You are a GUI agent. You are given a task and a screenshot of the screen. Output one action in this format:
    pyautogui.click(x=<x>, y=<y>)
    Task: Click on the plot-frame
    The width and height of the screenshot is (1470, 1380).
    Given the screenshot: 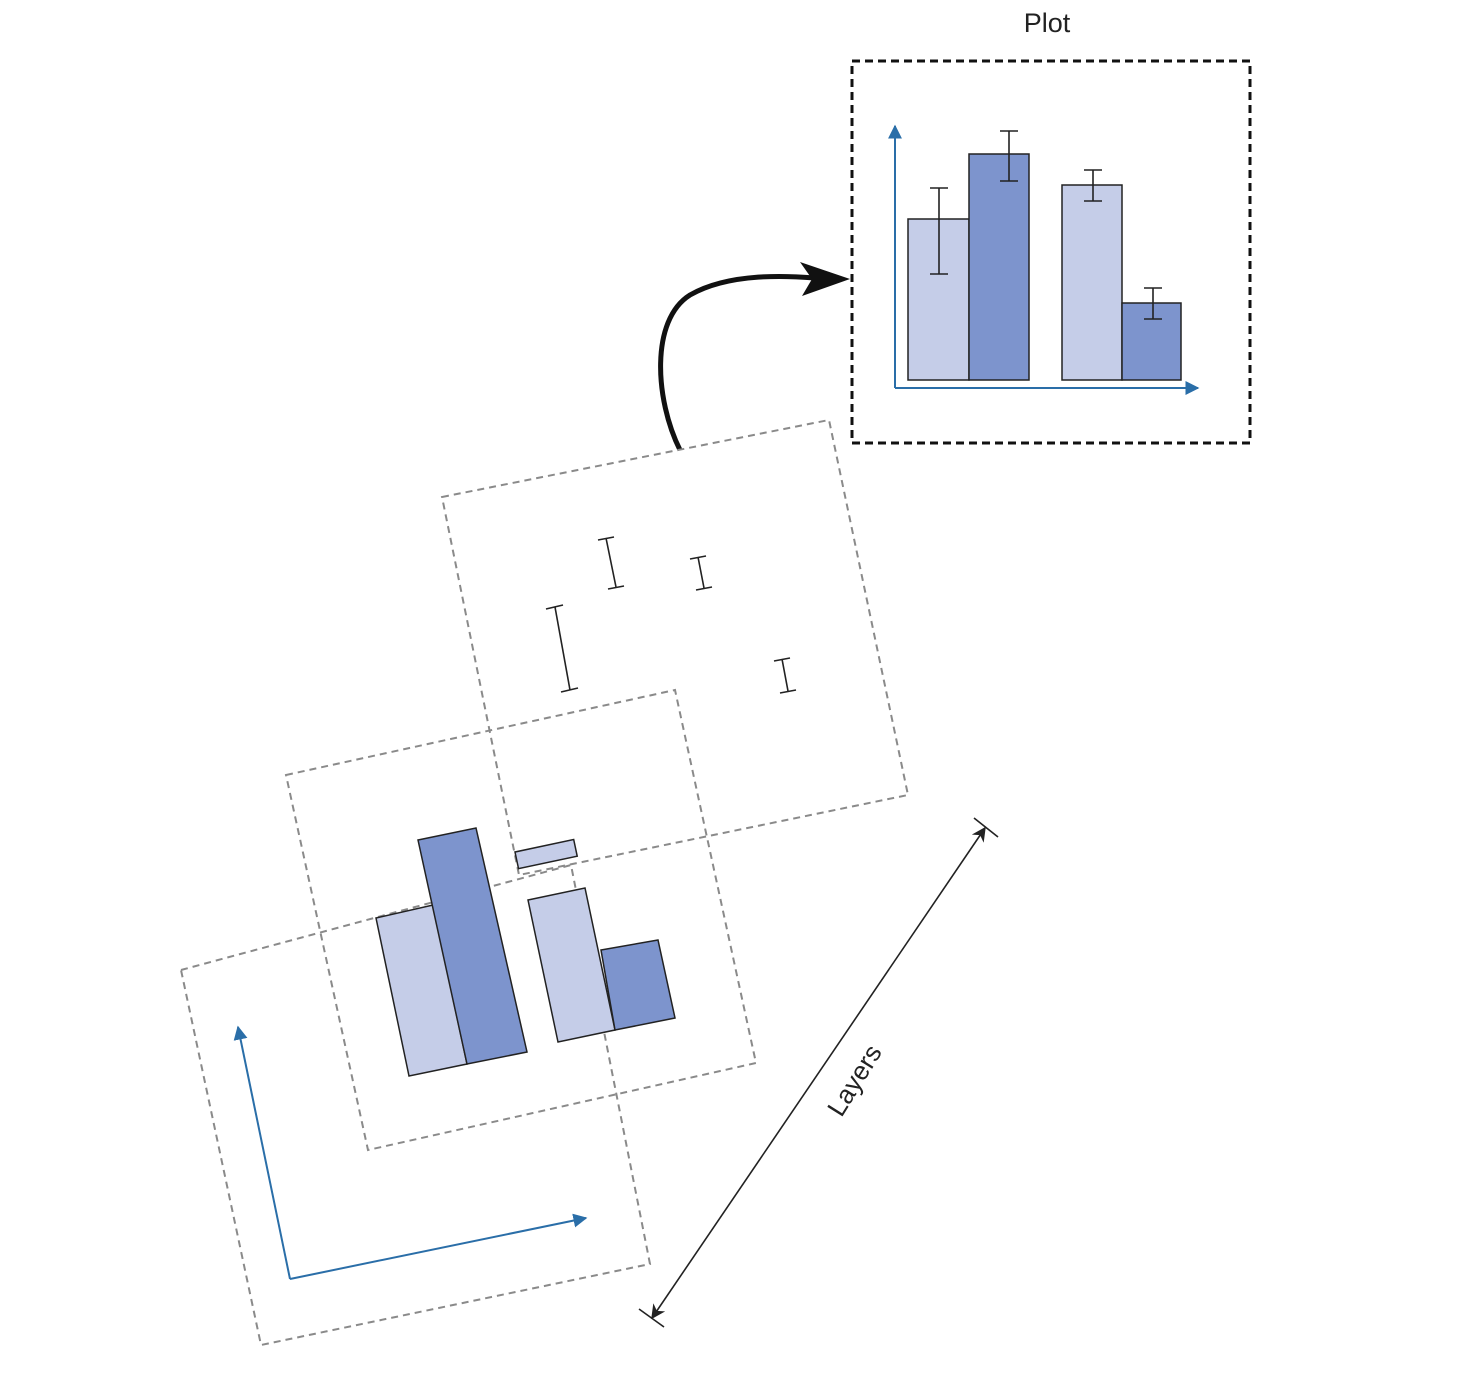 What is the action you would take?
    pyautogui.click(x=1051, y=252)
    